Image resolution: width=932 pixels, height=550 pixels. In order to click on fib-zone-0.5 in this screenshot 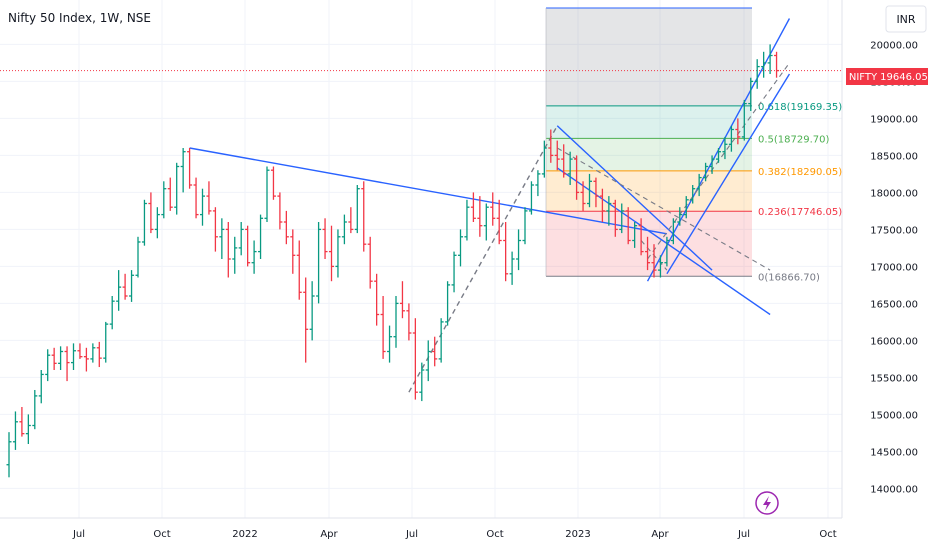, I will do `click(649, 122)`.